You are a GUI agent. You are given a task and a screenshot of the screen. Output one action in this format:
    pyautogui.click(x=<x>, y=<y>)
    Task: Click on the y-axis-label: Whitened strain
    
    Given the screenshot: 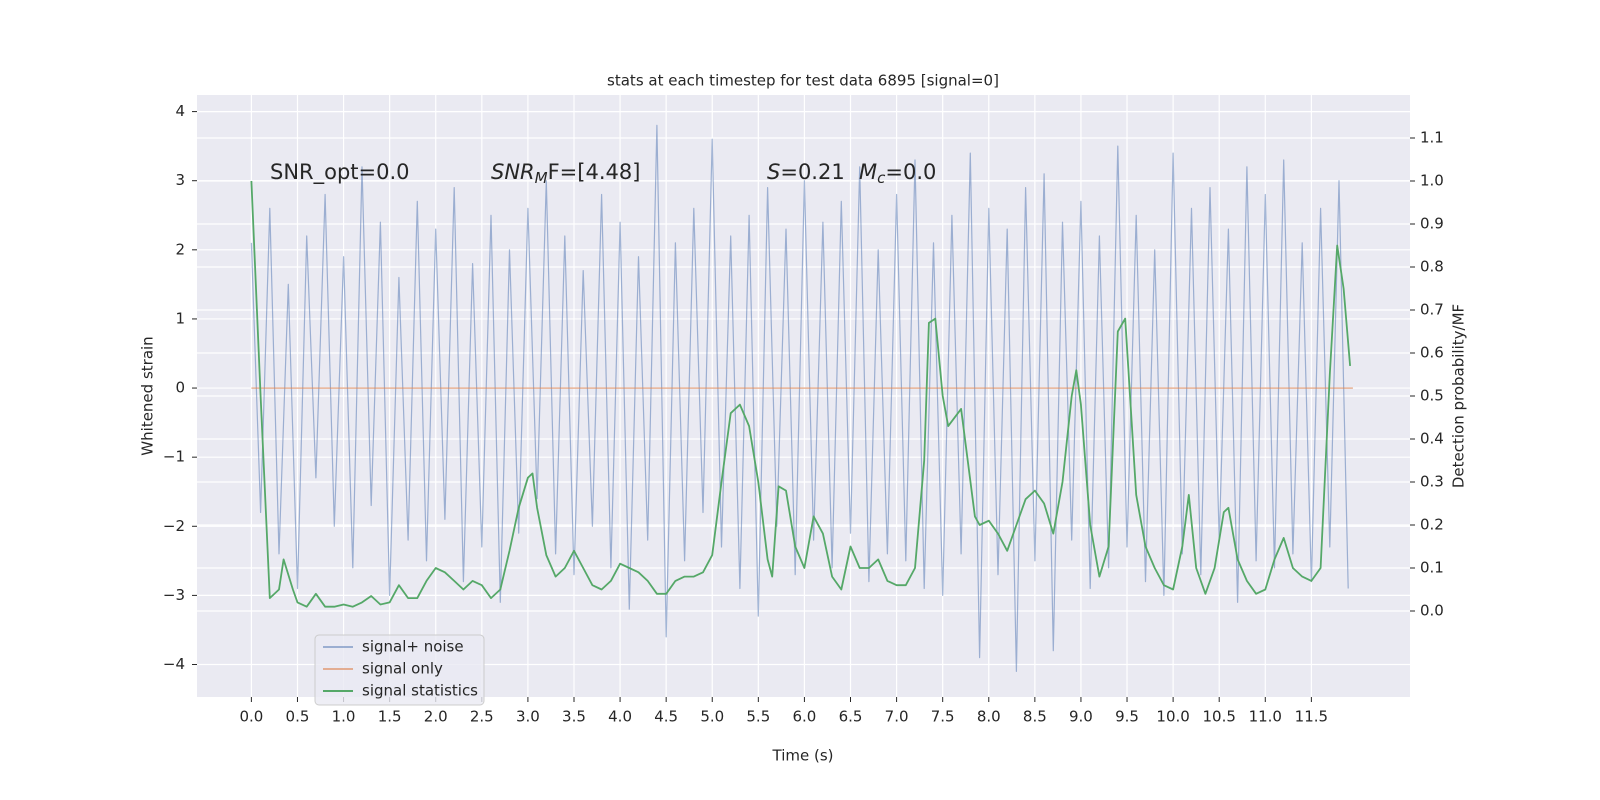 What is the action you would take?
    pyautogui.click(x=148, y=395)
    